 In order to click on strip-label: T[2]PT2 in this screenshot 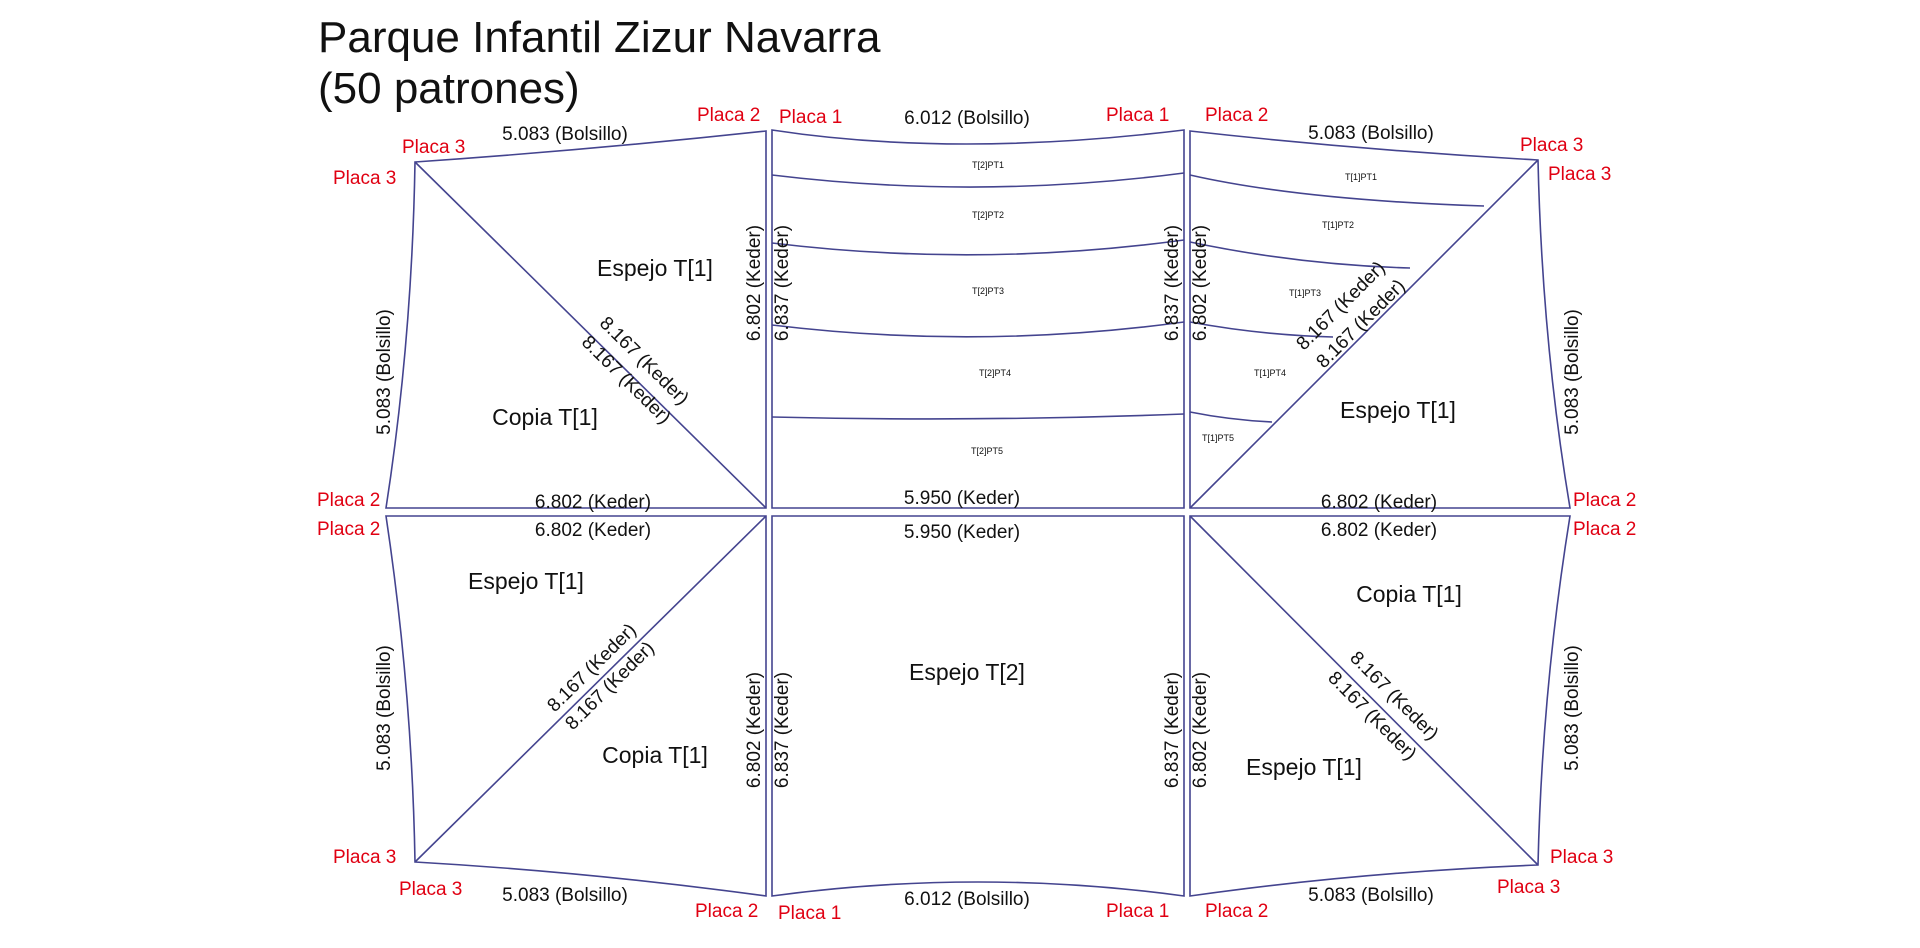, I will do `click(988, 215)`.